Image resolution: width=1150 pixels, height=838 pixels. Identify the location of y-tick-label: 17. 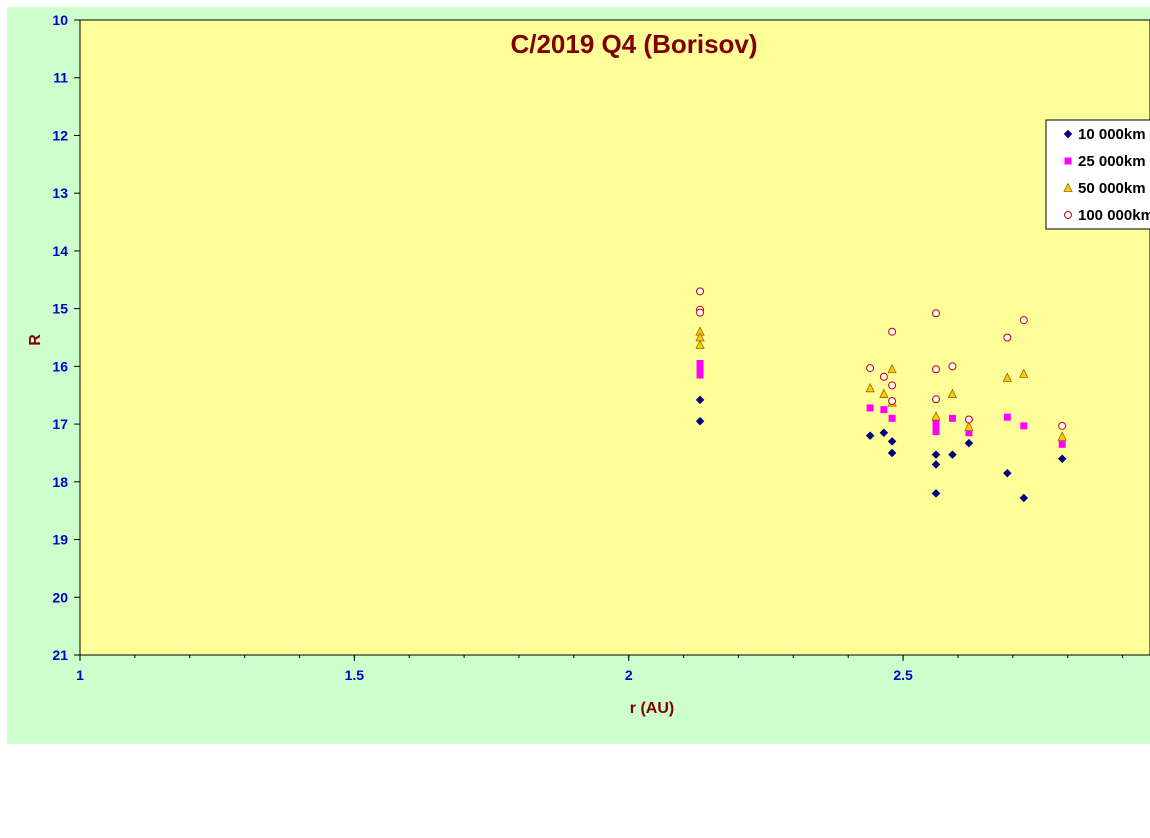
(60, 424).